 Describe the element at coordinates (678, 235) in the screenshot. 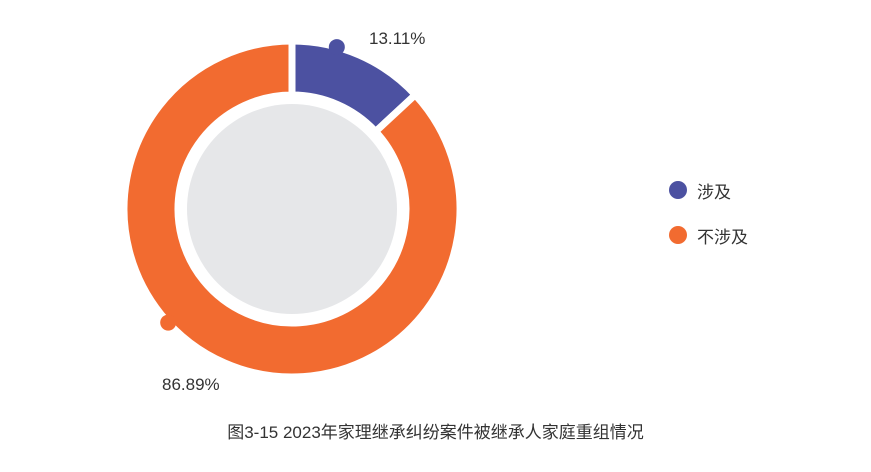

I see `legend-swatch-not-involved` at that location.